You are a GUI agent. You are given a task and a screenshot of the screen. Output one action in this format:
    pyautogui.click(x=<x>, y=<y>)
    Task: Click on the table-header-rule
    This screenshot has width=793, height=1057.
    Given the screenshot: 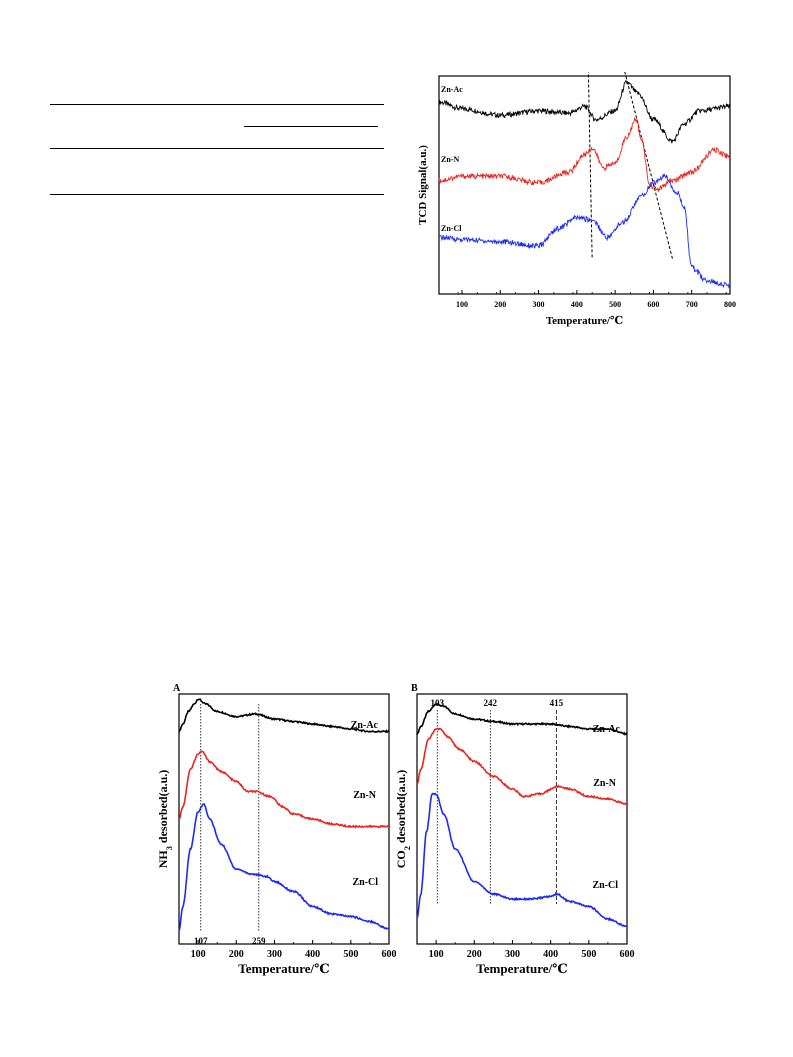 What is the action you would take?
    pyautogui.click(x=217, y=148)
    